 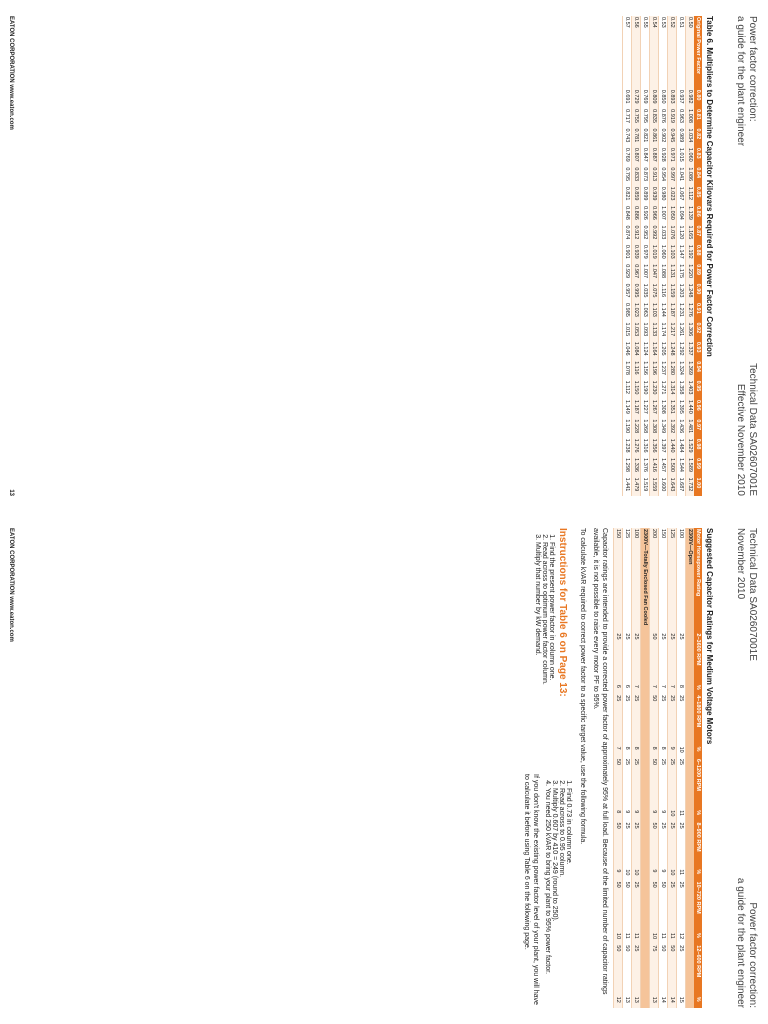 I want to click on table-row: 150 25 6 25 7 50 8 50 9 50 10 50 12, so click(x=618, y=768).